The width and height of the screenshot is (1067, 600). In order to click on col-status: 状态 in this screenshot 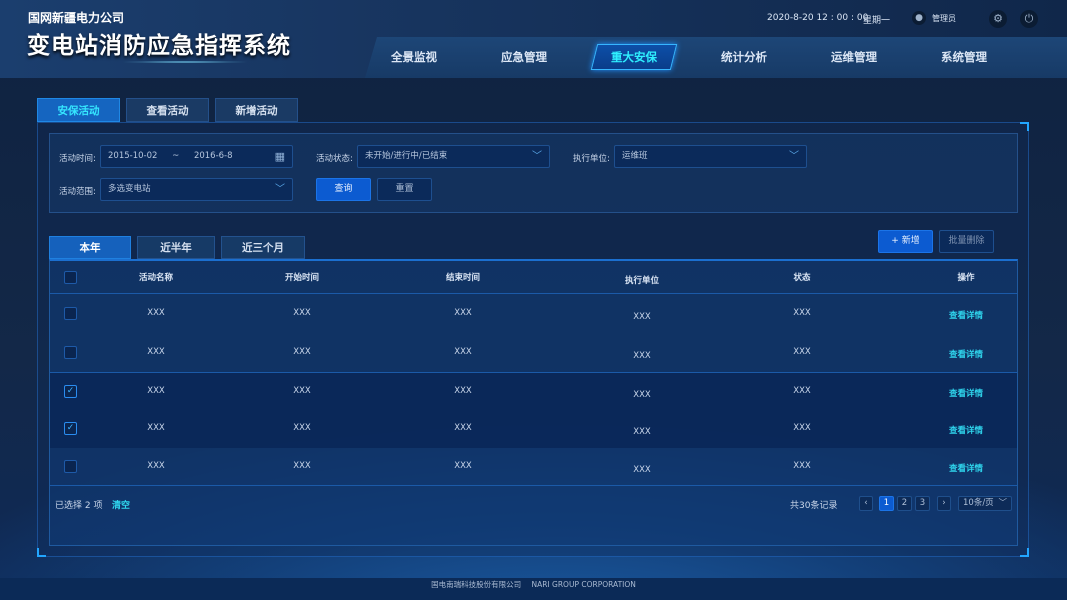, I will do `click(802, 278)`.